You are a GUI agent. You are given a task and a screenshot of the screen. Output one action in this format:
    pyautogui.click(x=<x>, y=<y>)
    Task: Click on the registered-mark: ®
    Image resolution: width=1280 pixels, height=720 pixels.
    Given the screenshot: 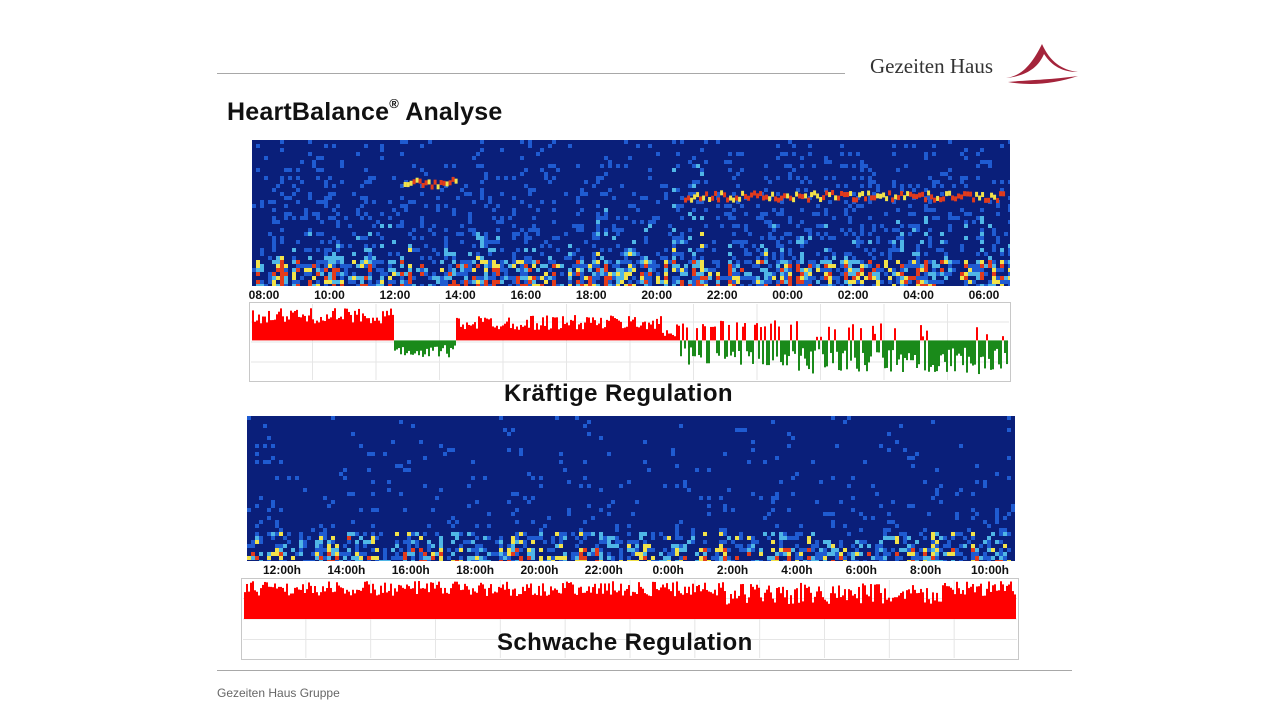 What is the action you would take?
    pyautogui.click(x=394, y=103)
    